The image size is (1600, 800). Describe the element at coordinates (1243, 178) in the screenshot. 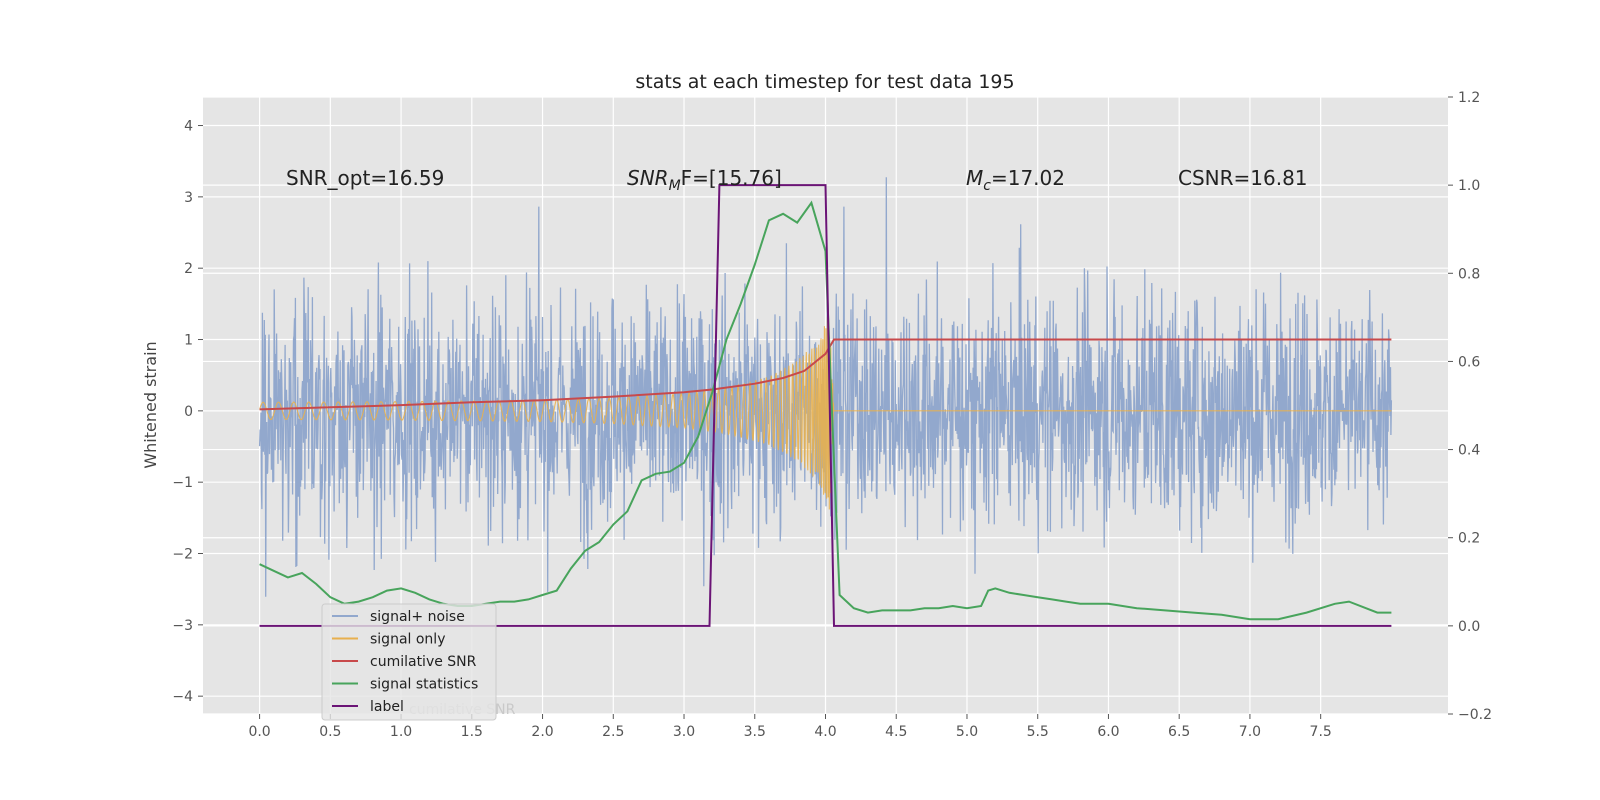

I see `annotation-csnr: CSNR=16.81` at that location.